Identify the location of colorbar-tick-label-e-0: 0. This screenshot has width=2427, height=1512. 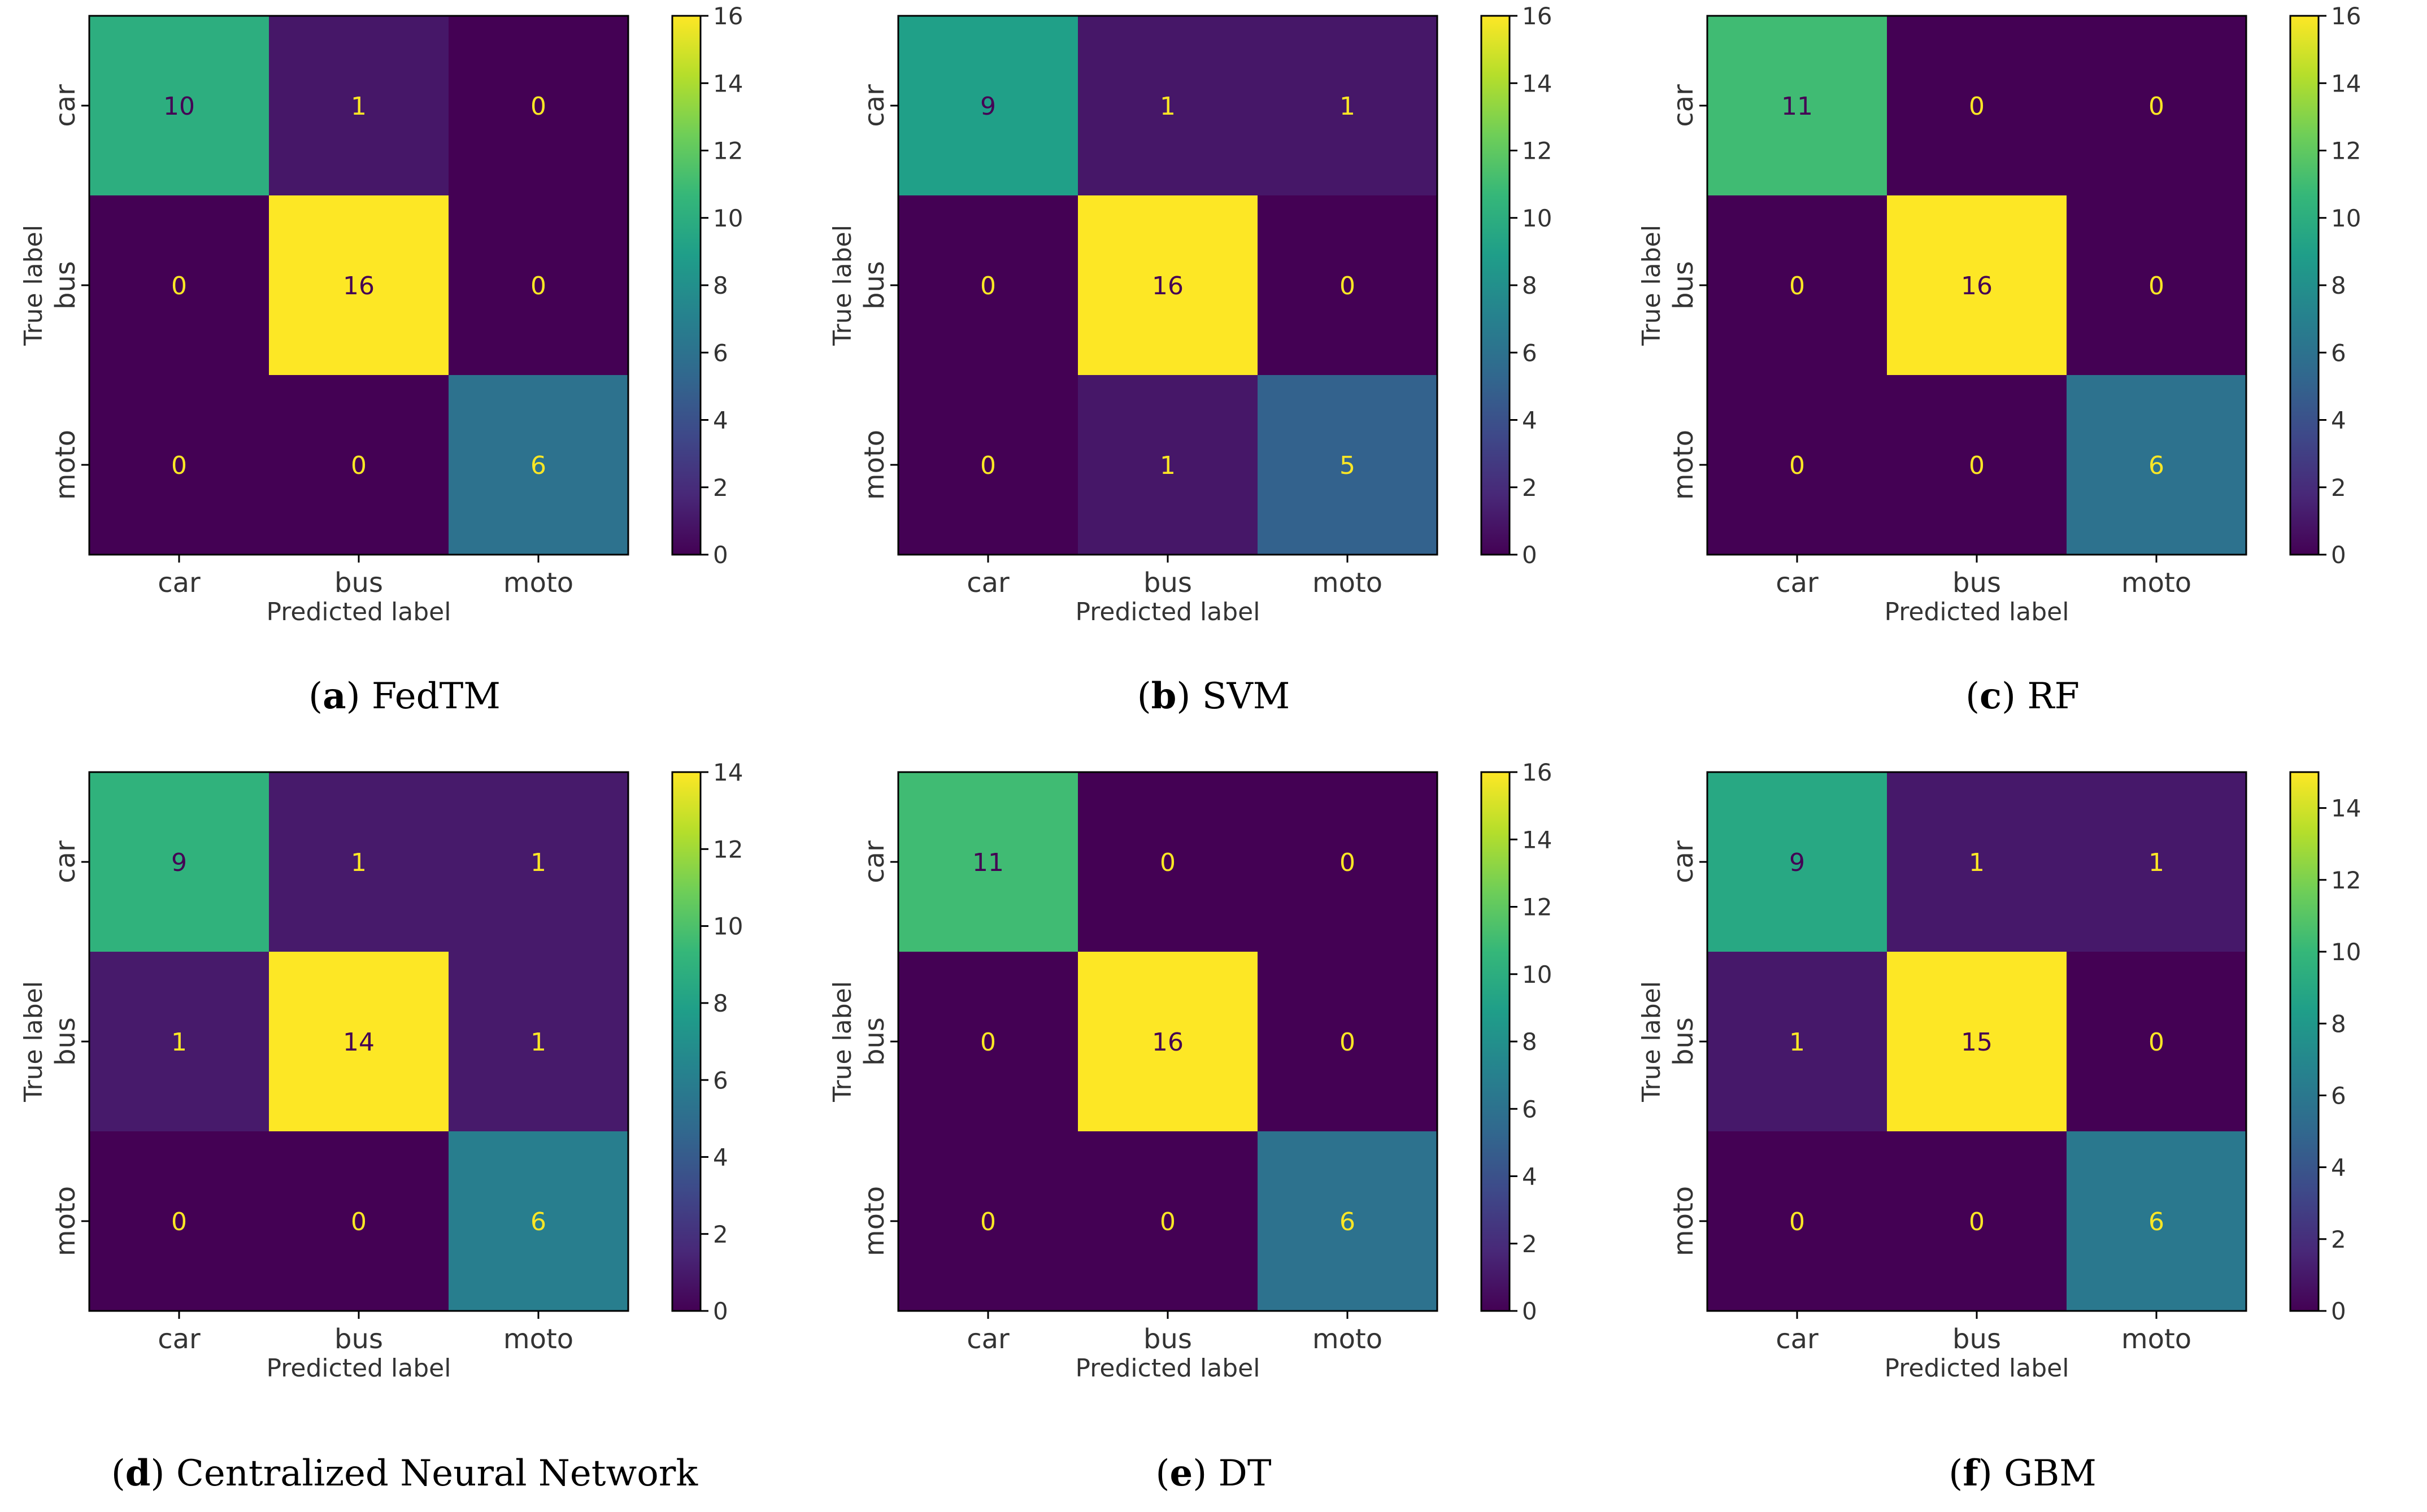
(1529, 1311).